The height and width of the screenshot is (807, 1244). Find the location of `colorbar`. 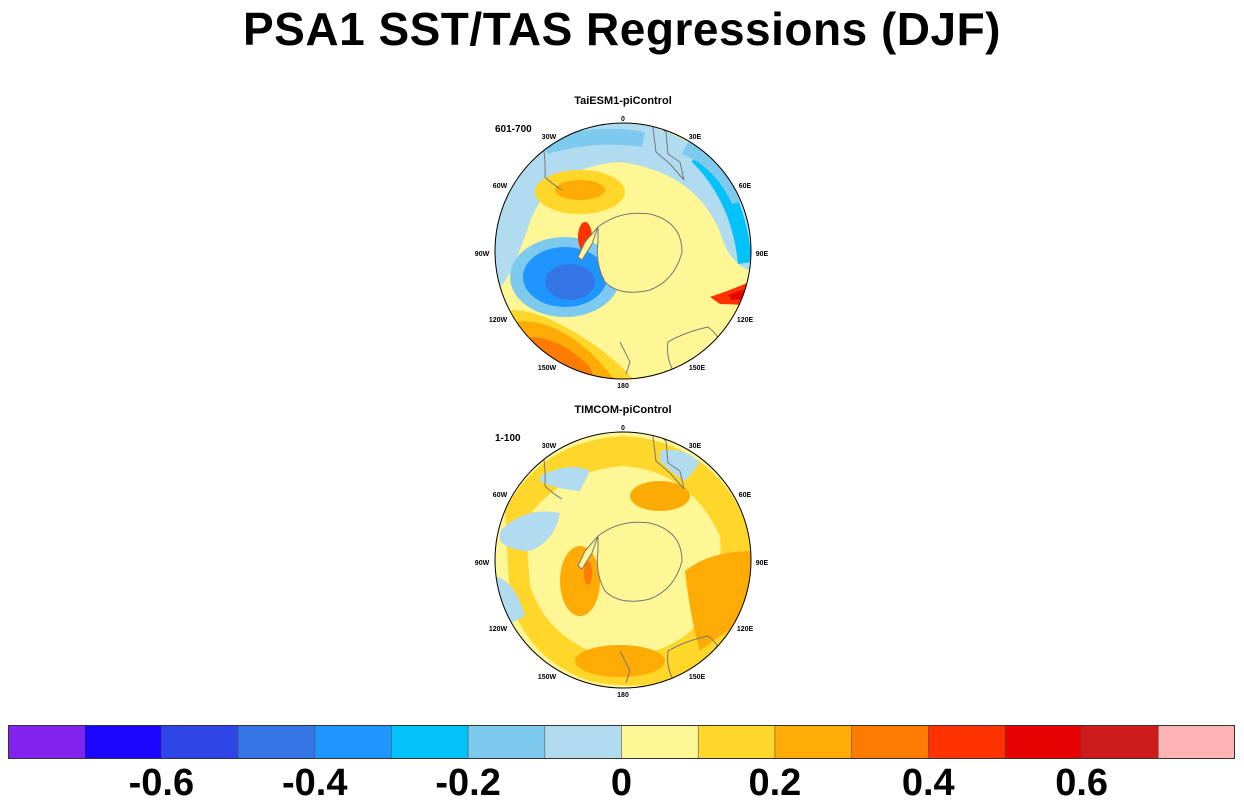

colorbar is located at coordinates (621, 742).